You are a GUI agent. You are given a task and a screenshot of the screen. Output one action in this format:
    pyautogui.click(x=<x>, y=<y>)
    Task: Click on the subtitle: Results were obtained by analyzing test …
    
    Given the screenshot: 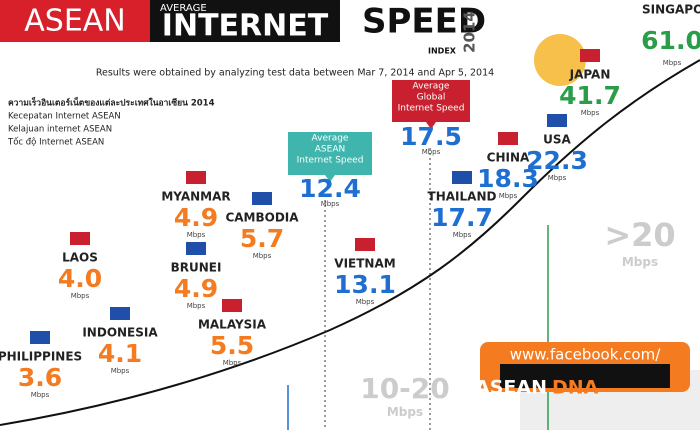 What is the action you would take?
    pyautogui.click(x=295, y=73)
    